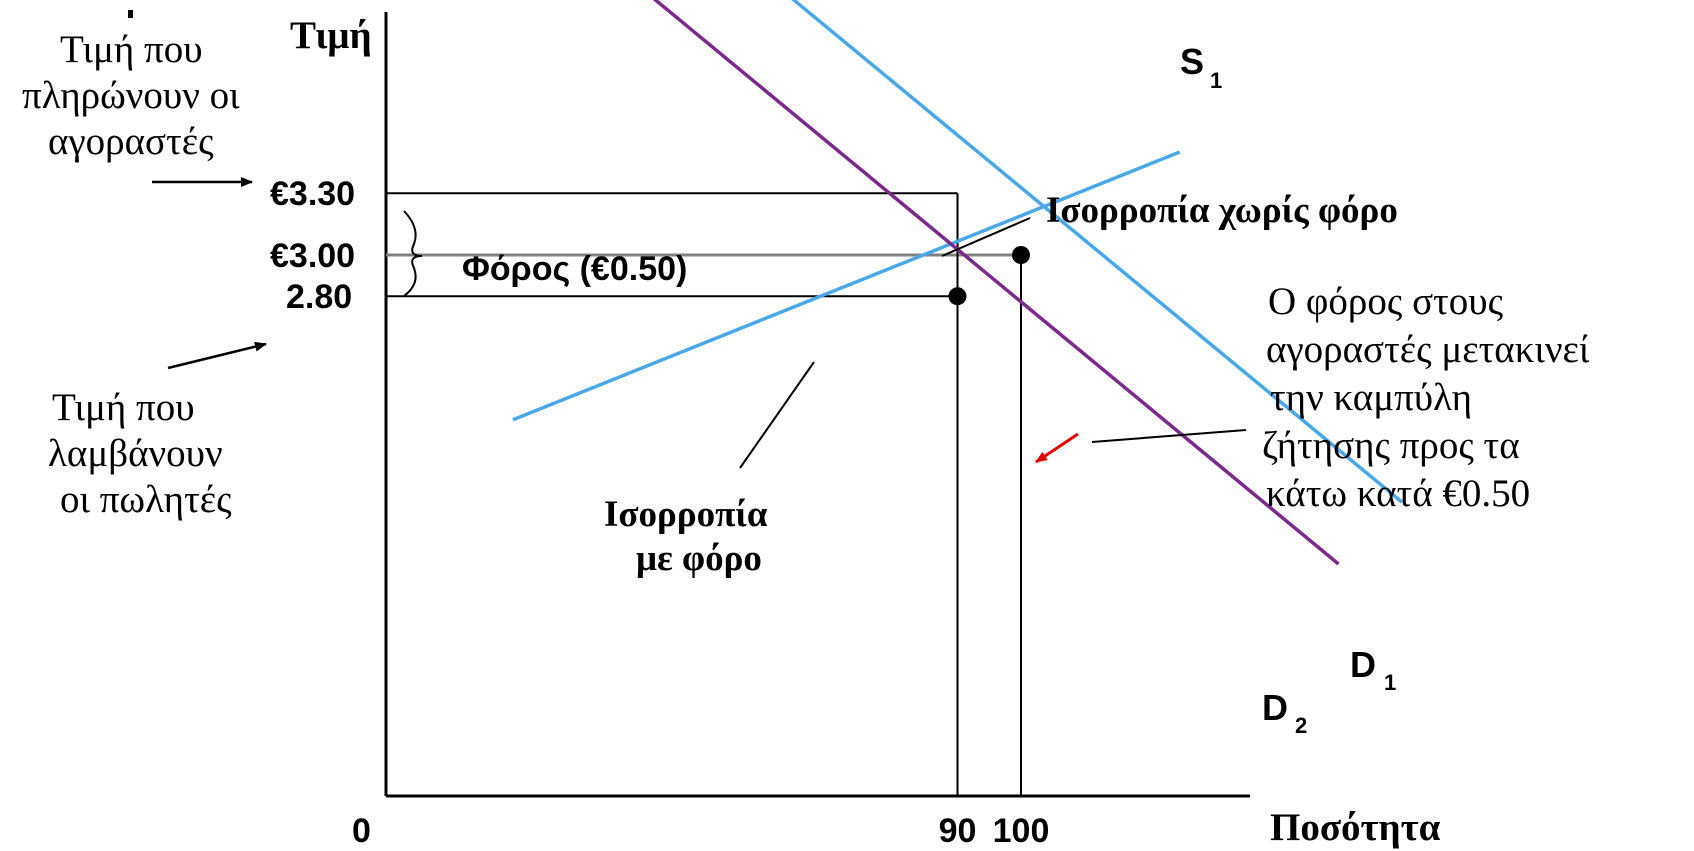 Image resolution: width=1694 pixels, height=851 pixels. What do you see at coordinates (131, 95) in the screenshot?
I see `buyers-price-line-2: πληρώνουν οι` at bounding box center [131, 95].